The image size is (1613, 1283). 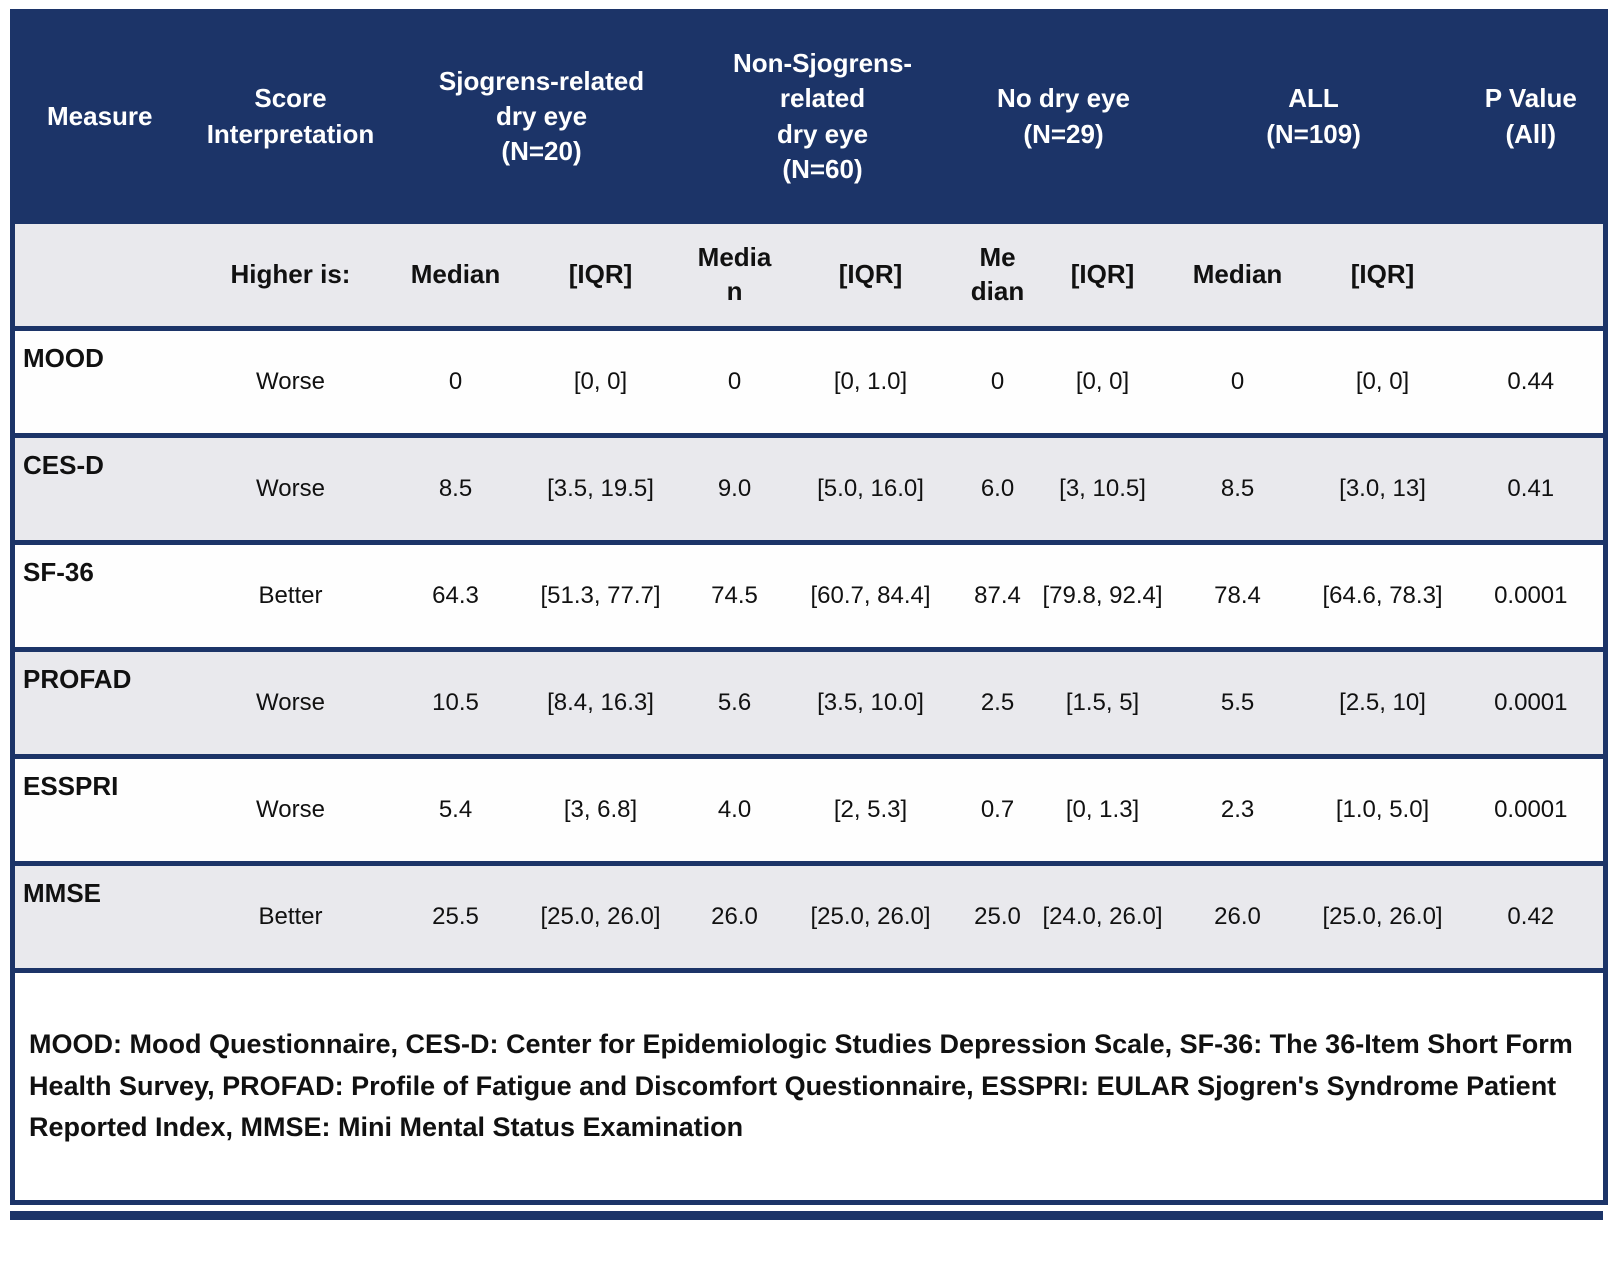 What do you see at coordinates (870, 381) in the screenshot?
I see `non-sjogrens-iqr-cell: [0, 1.0]` at bounding box center [870, 381].